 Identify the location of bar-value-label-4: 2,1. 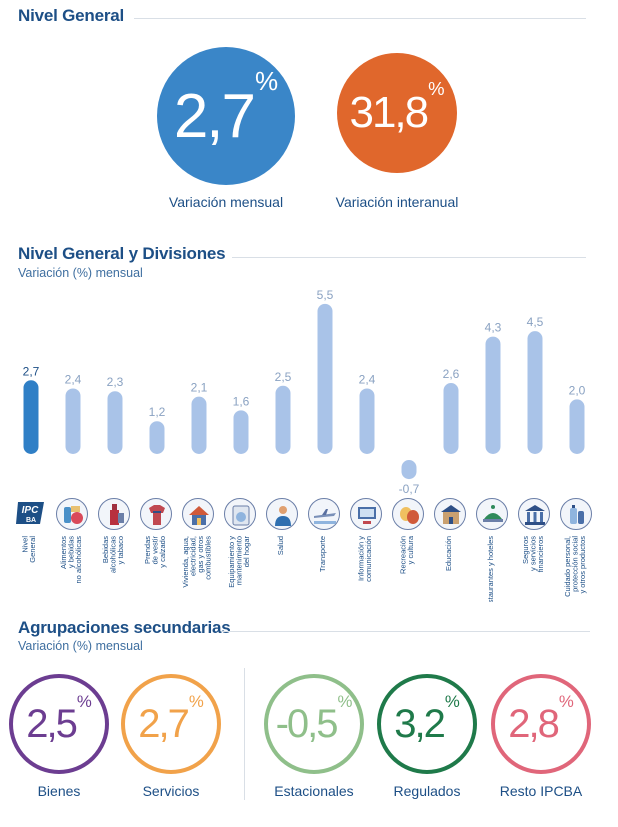
(199, 388).